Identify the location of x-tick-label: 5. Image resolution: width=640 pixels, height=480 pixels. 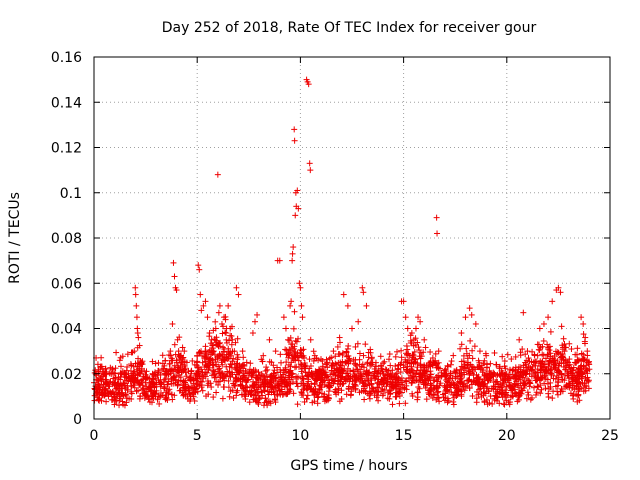
(197, 436).